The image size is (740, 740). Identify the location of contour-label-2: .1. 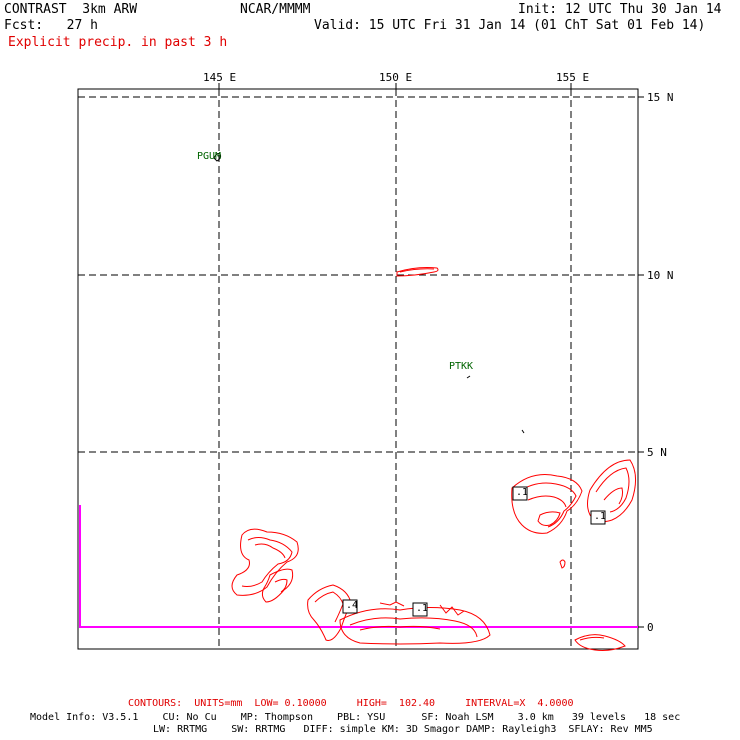
(422, 608).